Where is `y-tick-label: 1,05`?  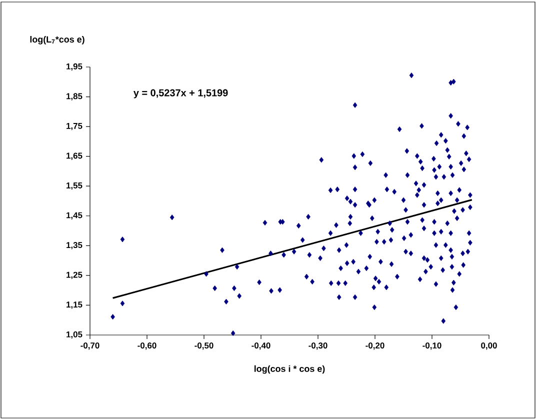
y-tick-label: 1,05 is located at coordinates (74, 335).